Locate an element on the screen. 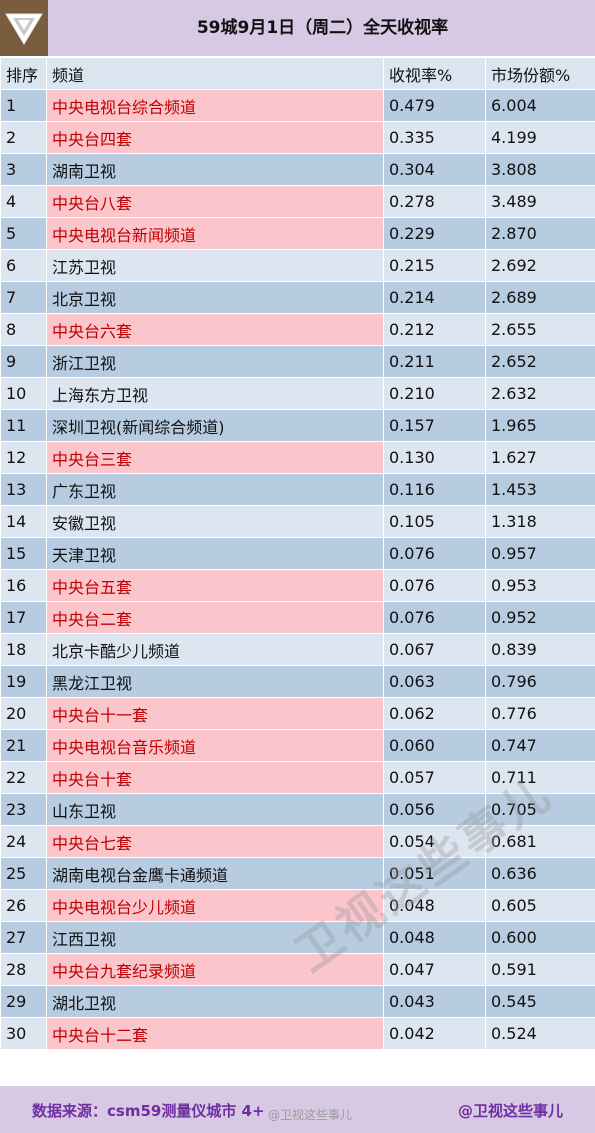  table-row: 27 江西卫视 0.048 0.600 is located at coordinates (297, 937).